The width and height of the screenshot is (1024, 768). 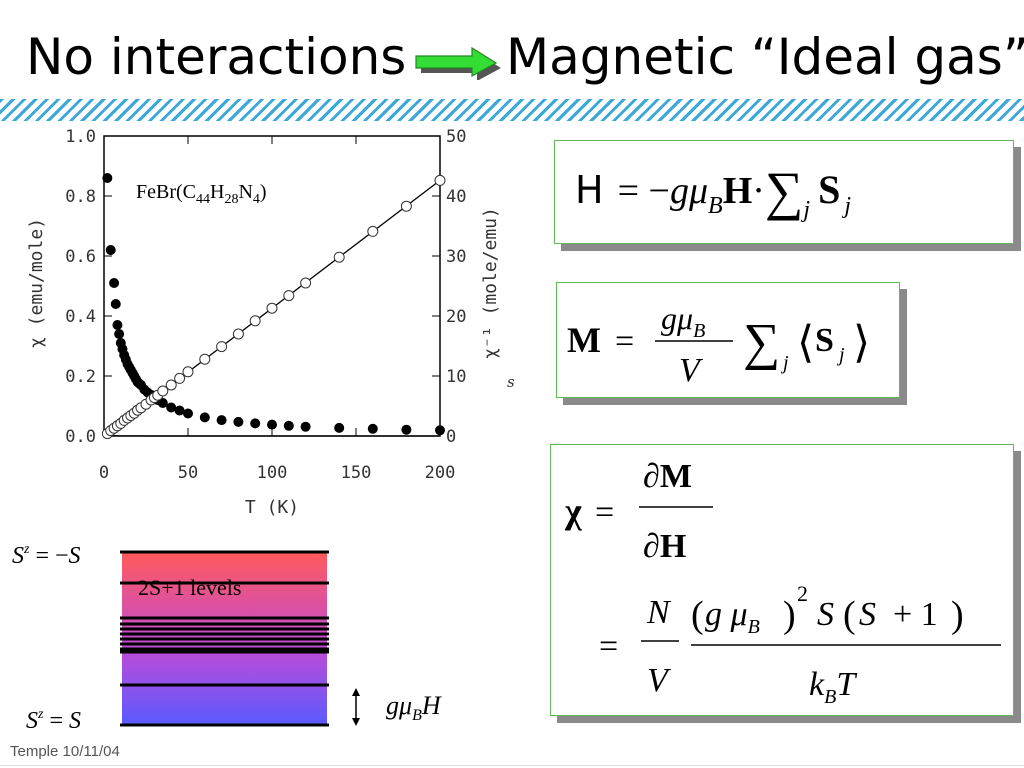 I want to click on level-lines, so click(x=224, y=638).